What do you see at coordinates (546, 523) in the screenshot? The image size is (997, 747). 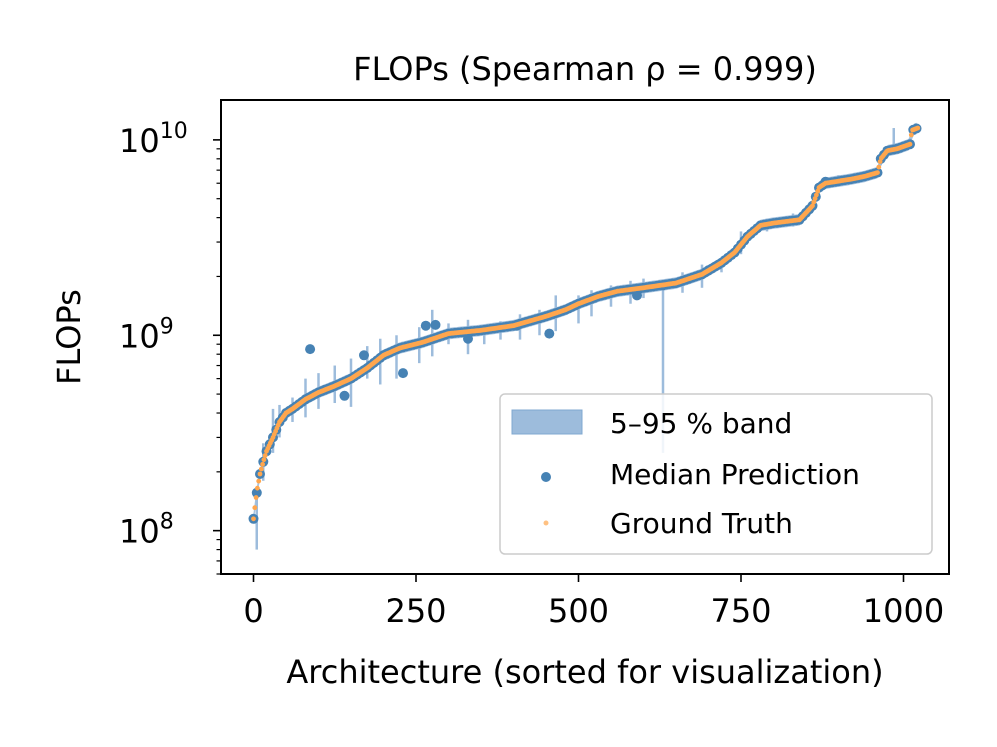 I see `legend-truth-marker` at bounding box center [546, 523].